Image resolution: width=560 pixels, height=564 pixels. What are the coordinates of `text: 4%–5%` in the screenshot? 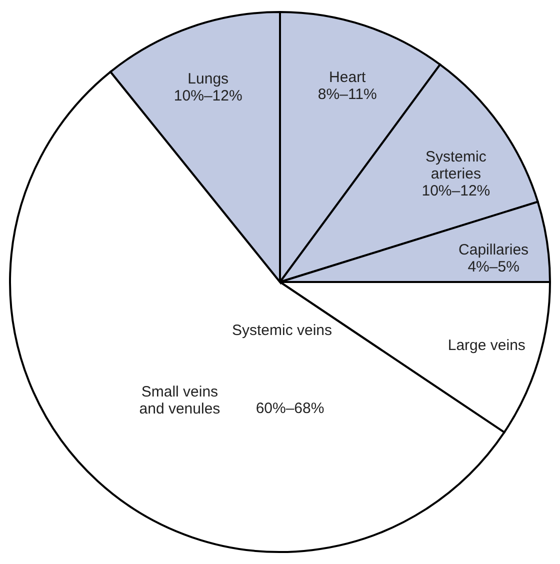 It's located at (494, 267).